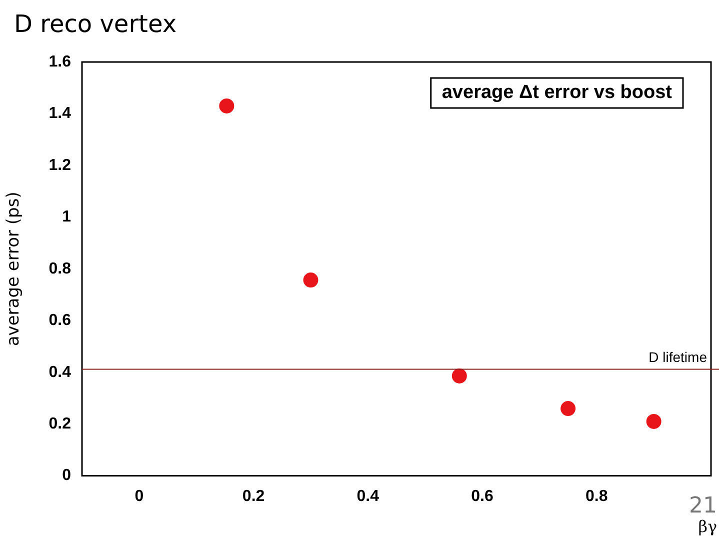 The image size is (719, 539). I want to click on y-tick-label: 0.8, so click(60, 269).